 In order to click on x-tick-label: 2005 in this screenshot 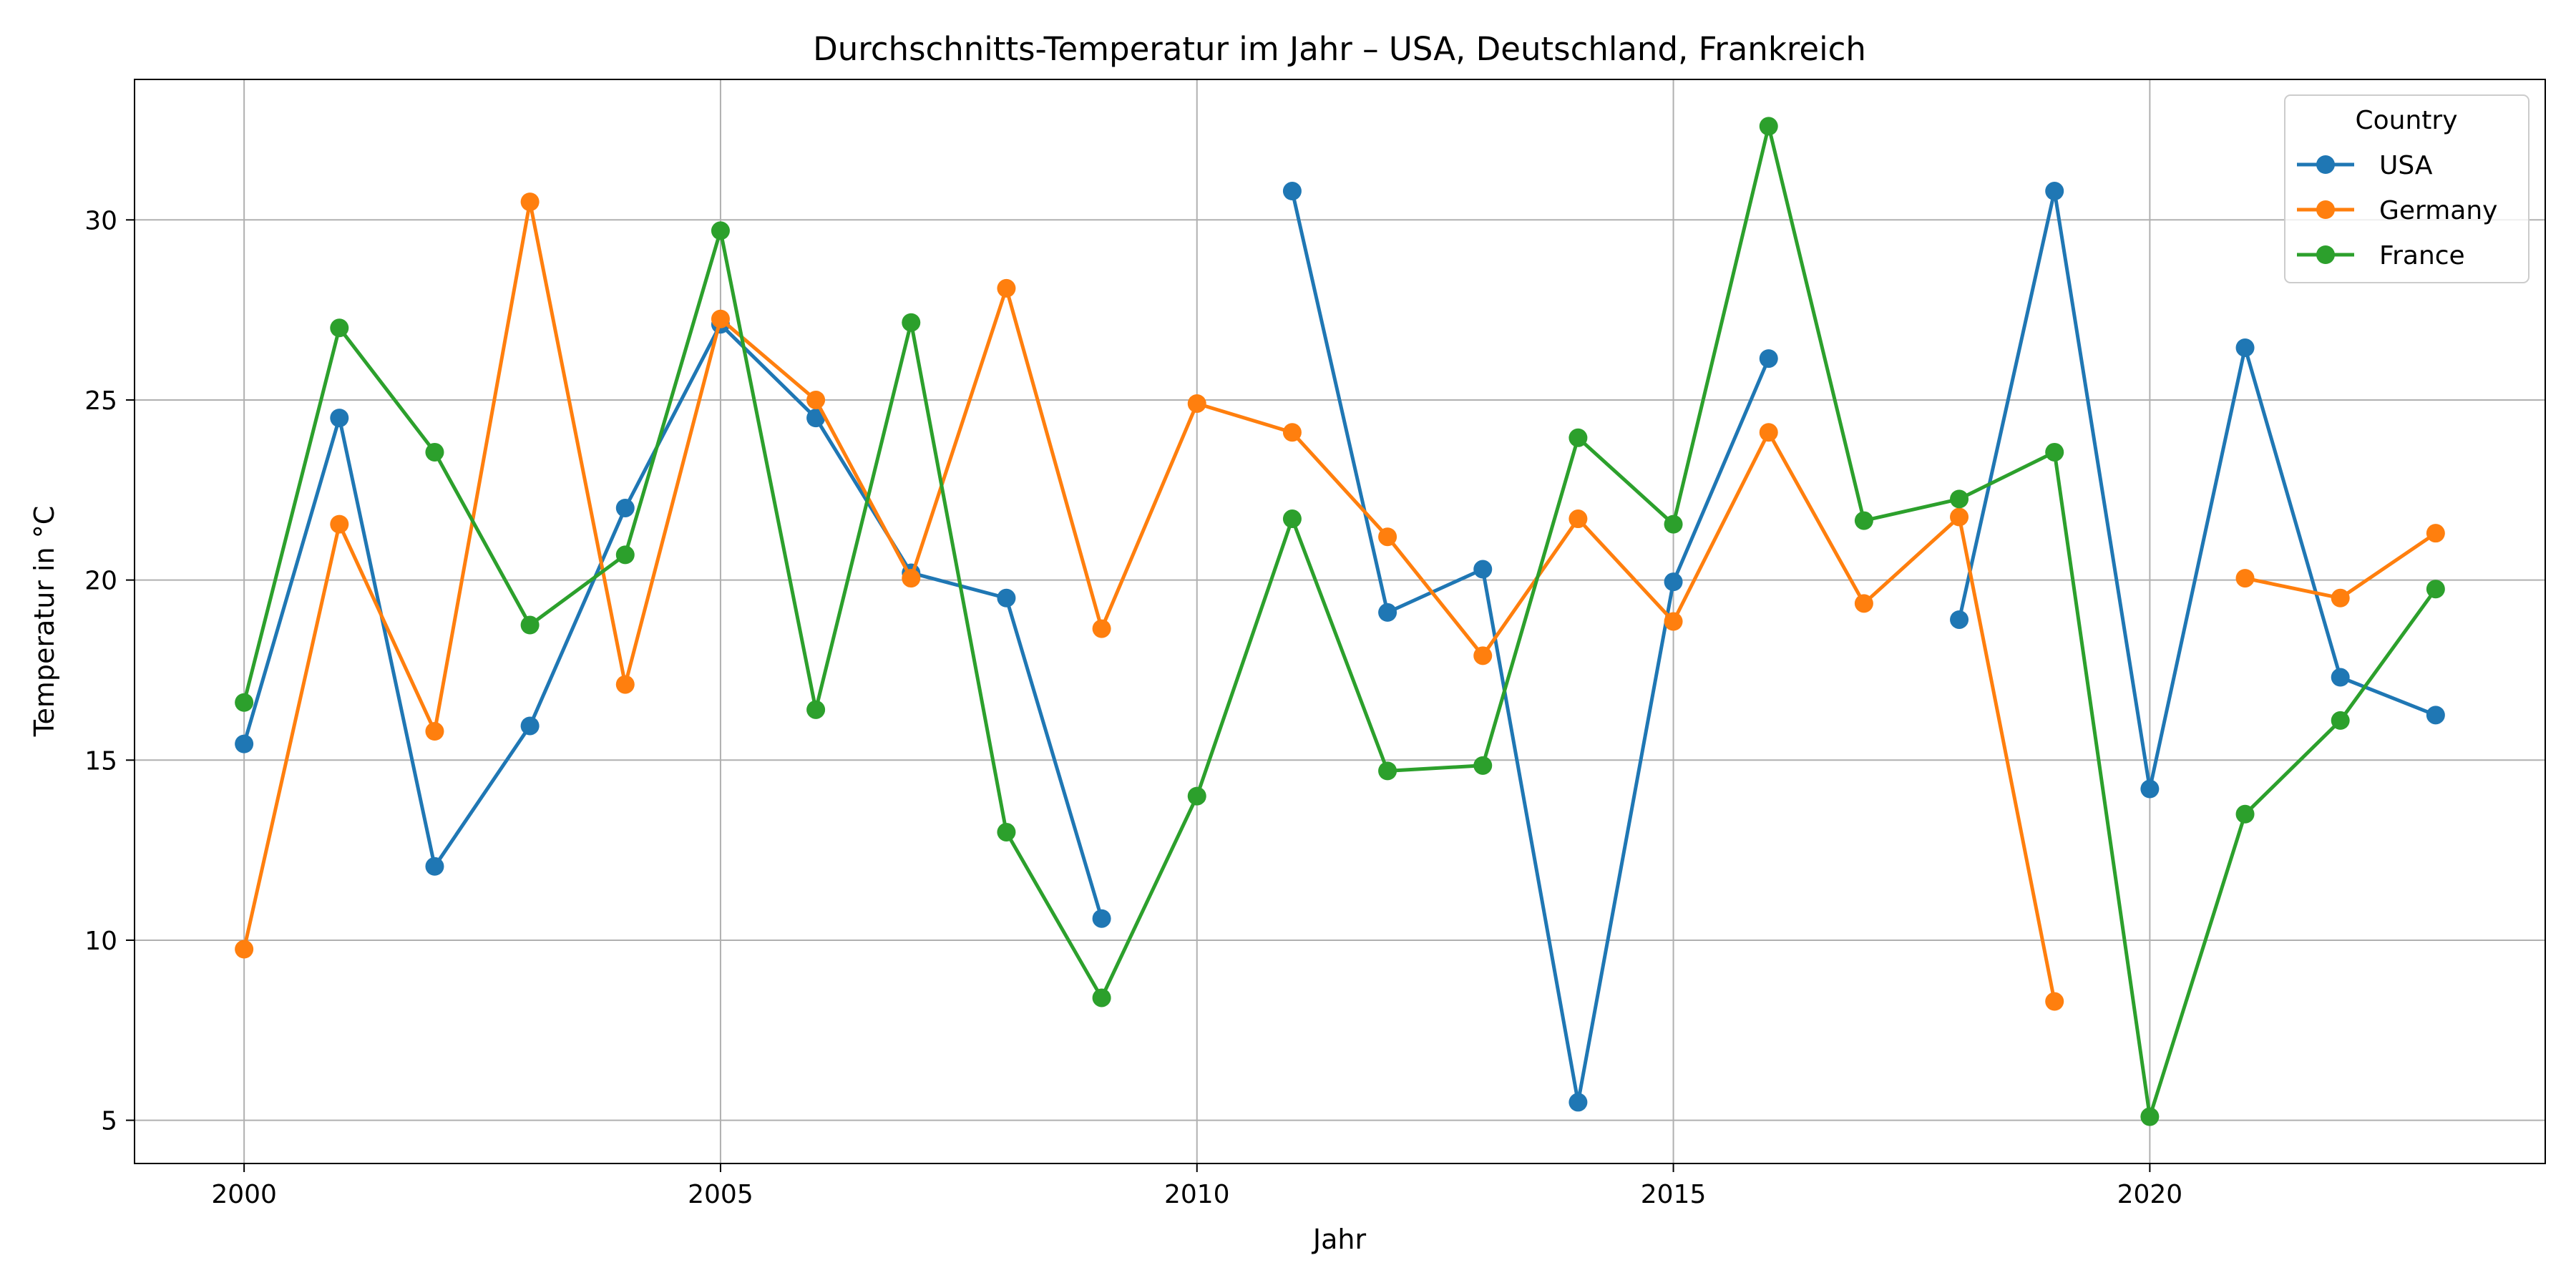, I will do `click(720, 1194)`.